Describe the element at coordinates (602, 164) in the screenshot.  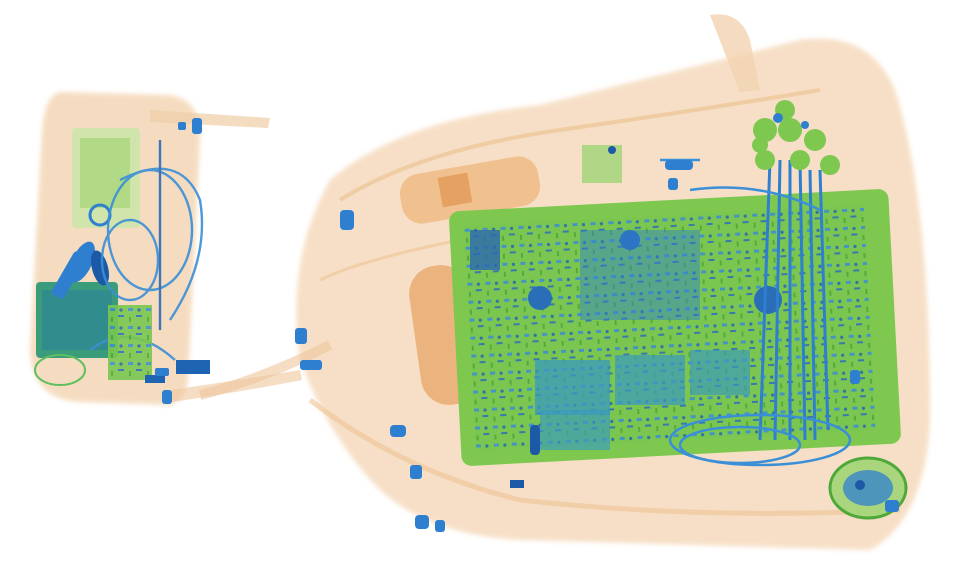
I see `small-card` at that location.